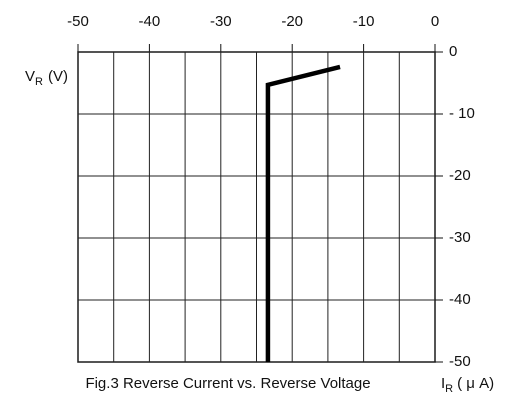 The image size is (526, 400). Describe the element at coordinates (449, 389) in the screenshot. I see `x-subscript: R` at that location.